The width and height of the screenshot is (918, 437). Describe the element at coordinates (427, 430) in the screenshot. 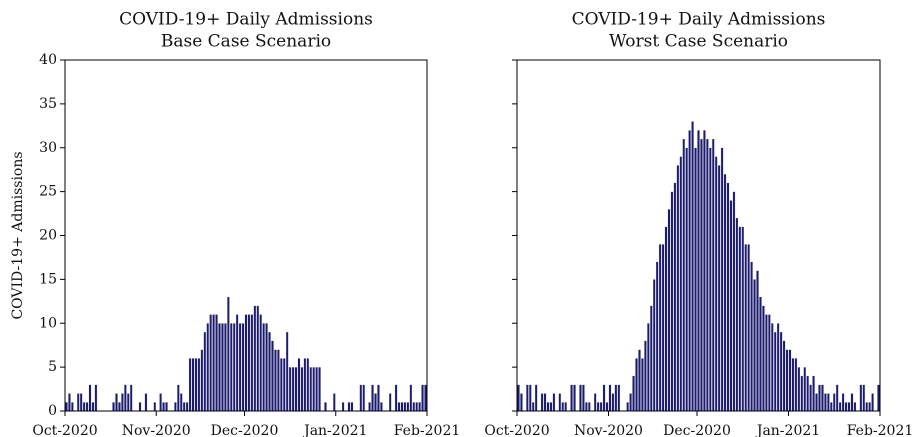

I see `x-tick-label: Feb-2021` at that location.